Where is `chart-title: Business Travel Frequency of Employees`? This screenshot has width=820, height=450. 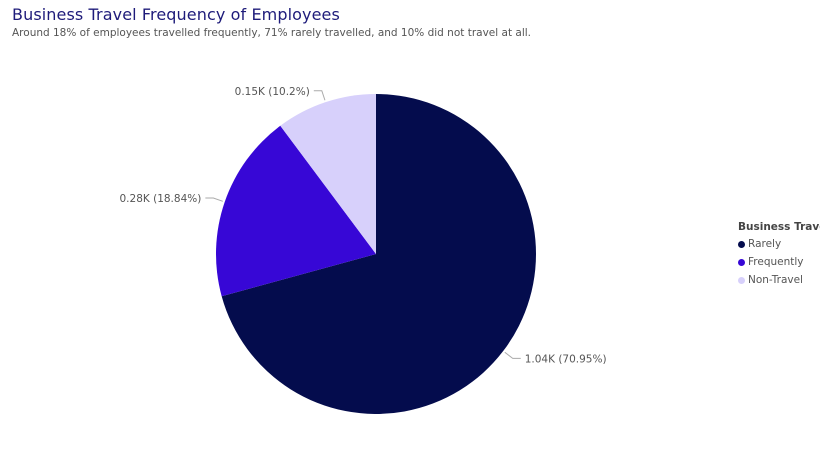
chart-title: Business Travel Frequency of Employees is located at coordinates (176, 14).